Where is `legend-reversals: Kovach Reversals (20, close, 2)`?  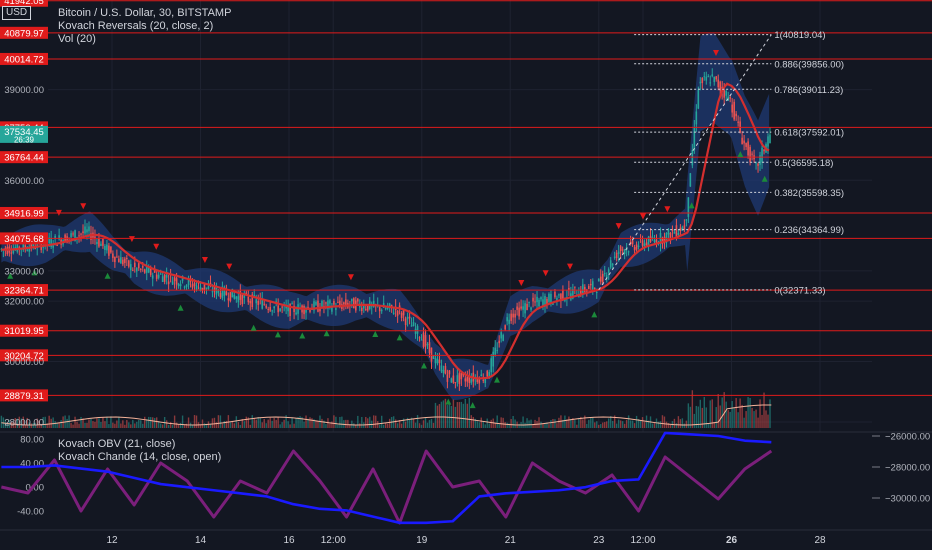 legend-reversals: Kovach Reversals (20, close, 2) is located at coordinates (136, 26).